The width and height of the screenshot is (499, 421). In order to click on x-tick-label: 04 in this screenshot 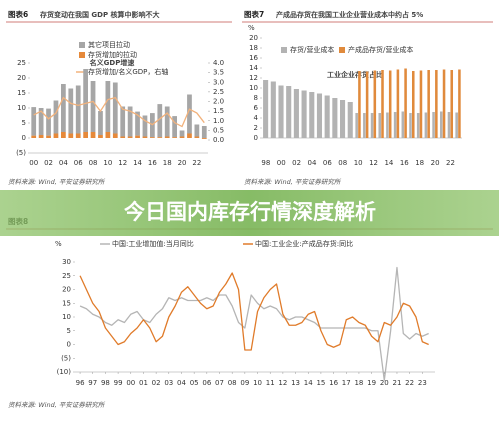, I will do `click(312, 163)`.